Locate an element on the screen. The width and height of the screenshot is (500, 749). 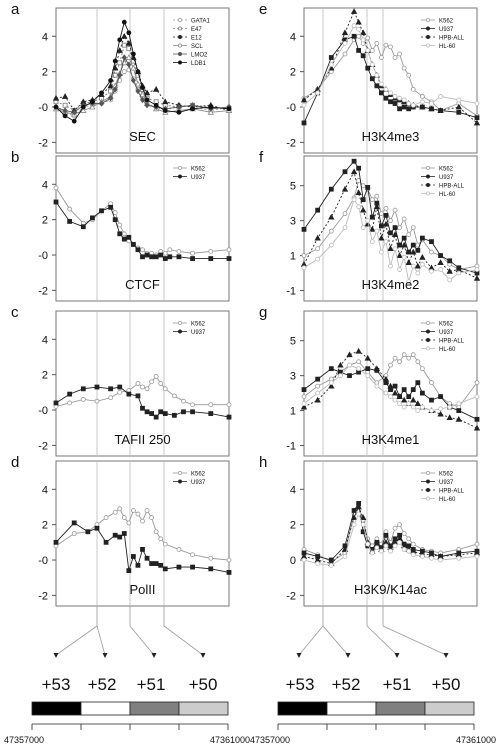
plot-frame is located at coordinates (142, 80).